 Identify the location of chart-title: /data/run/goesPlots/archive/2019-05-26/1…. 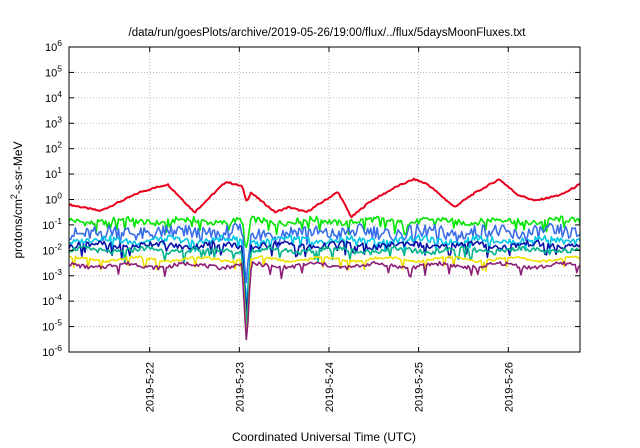
(328, 33).